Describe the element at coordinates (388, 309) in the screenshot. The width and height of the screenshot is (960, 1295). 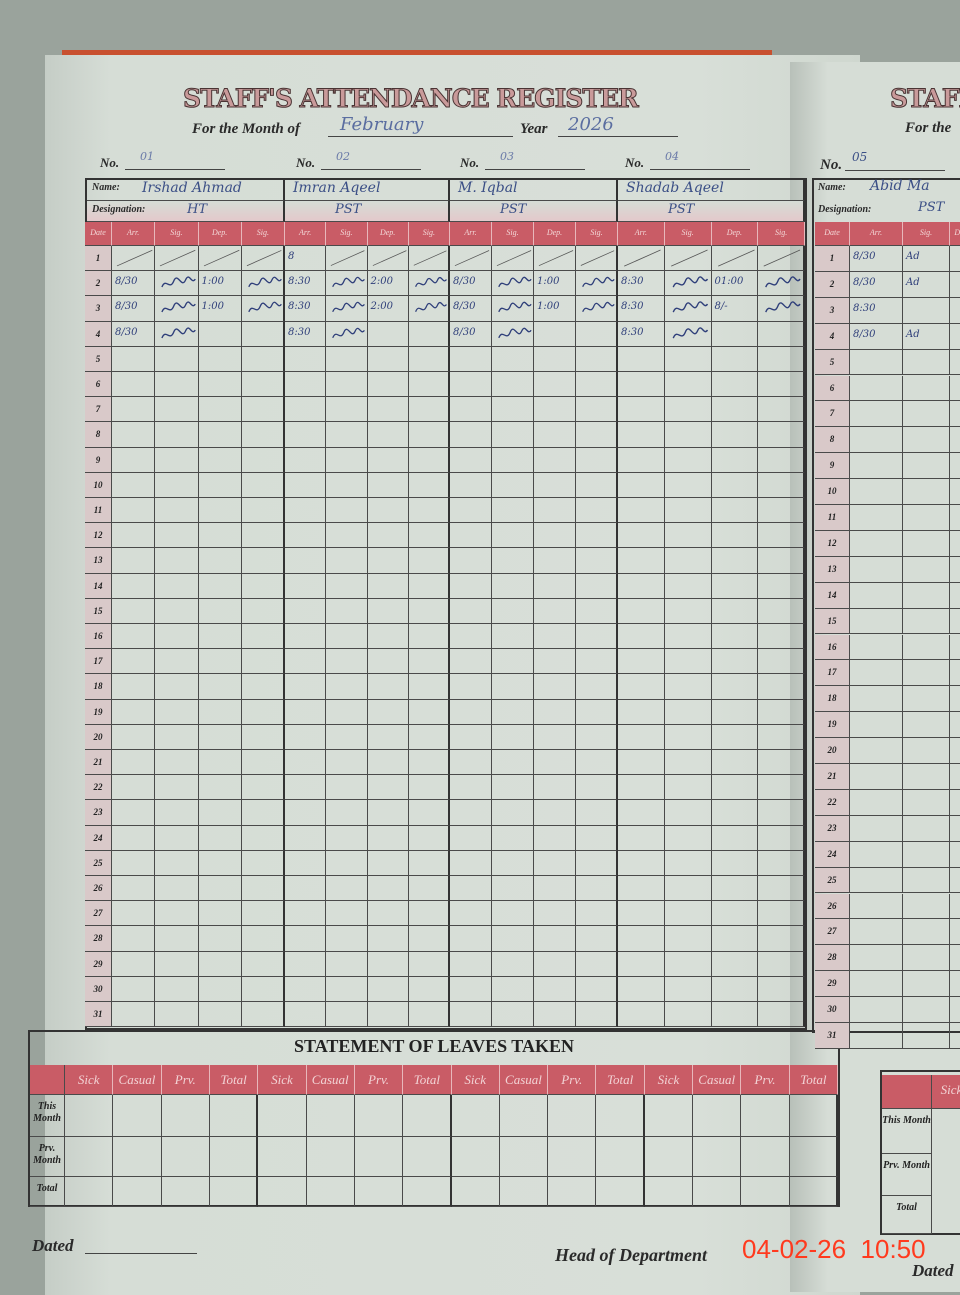
I see `attendance-cell: 2:00` at that location.